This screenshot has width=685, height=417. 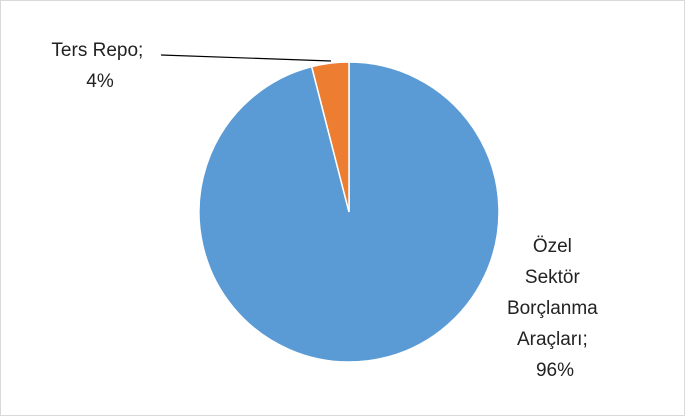 I want to click on label-ozel-sektor-line-2: Sektör, so click(x=553, y=277).